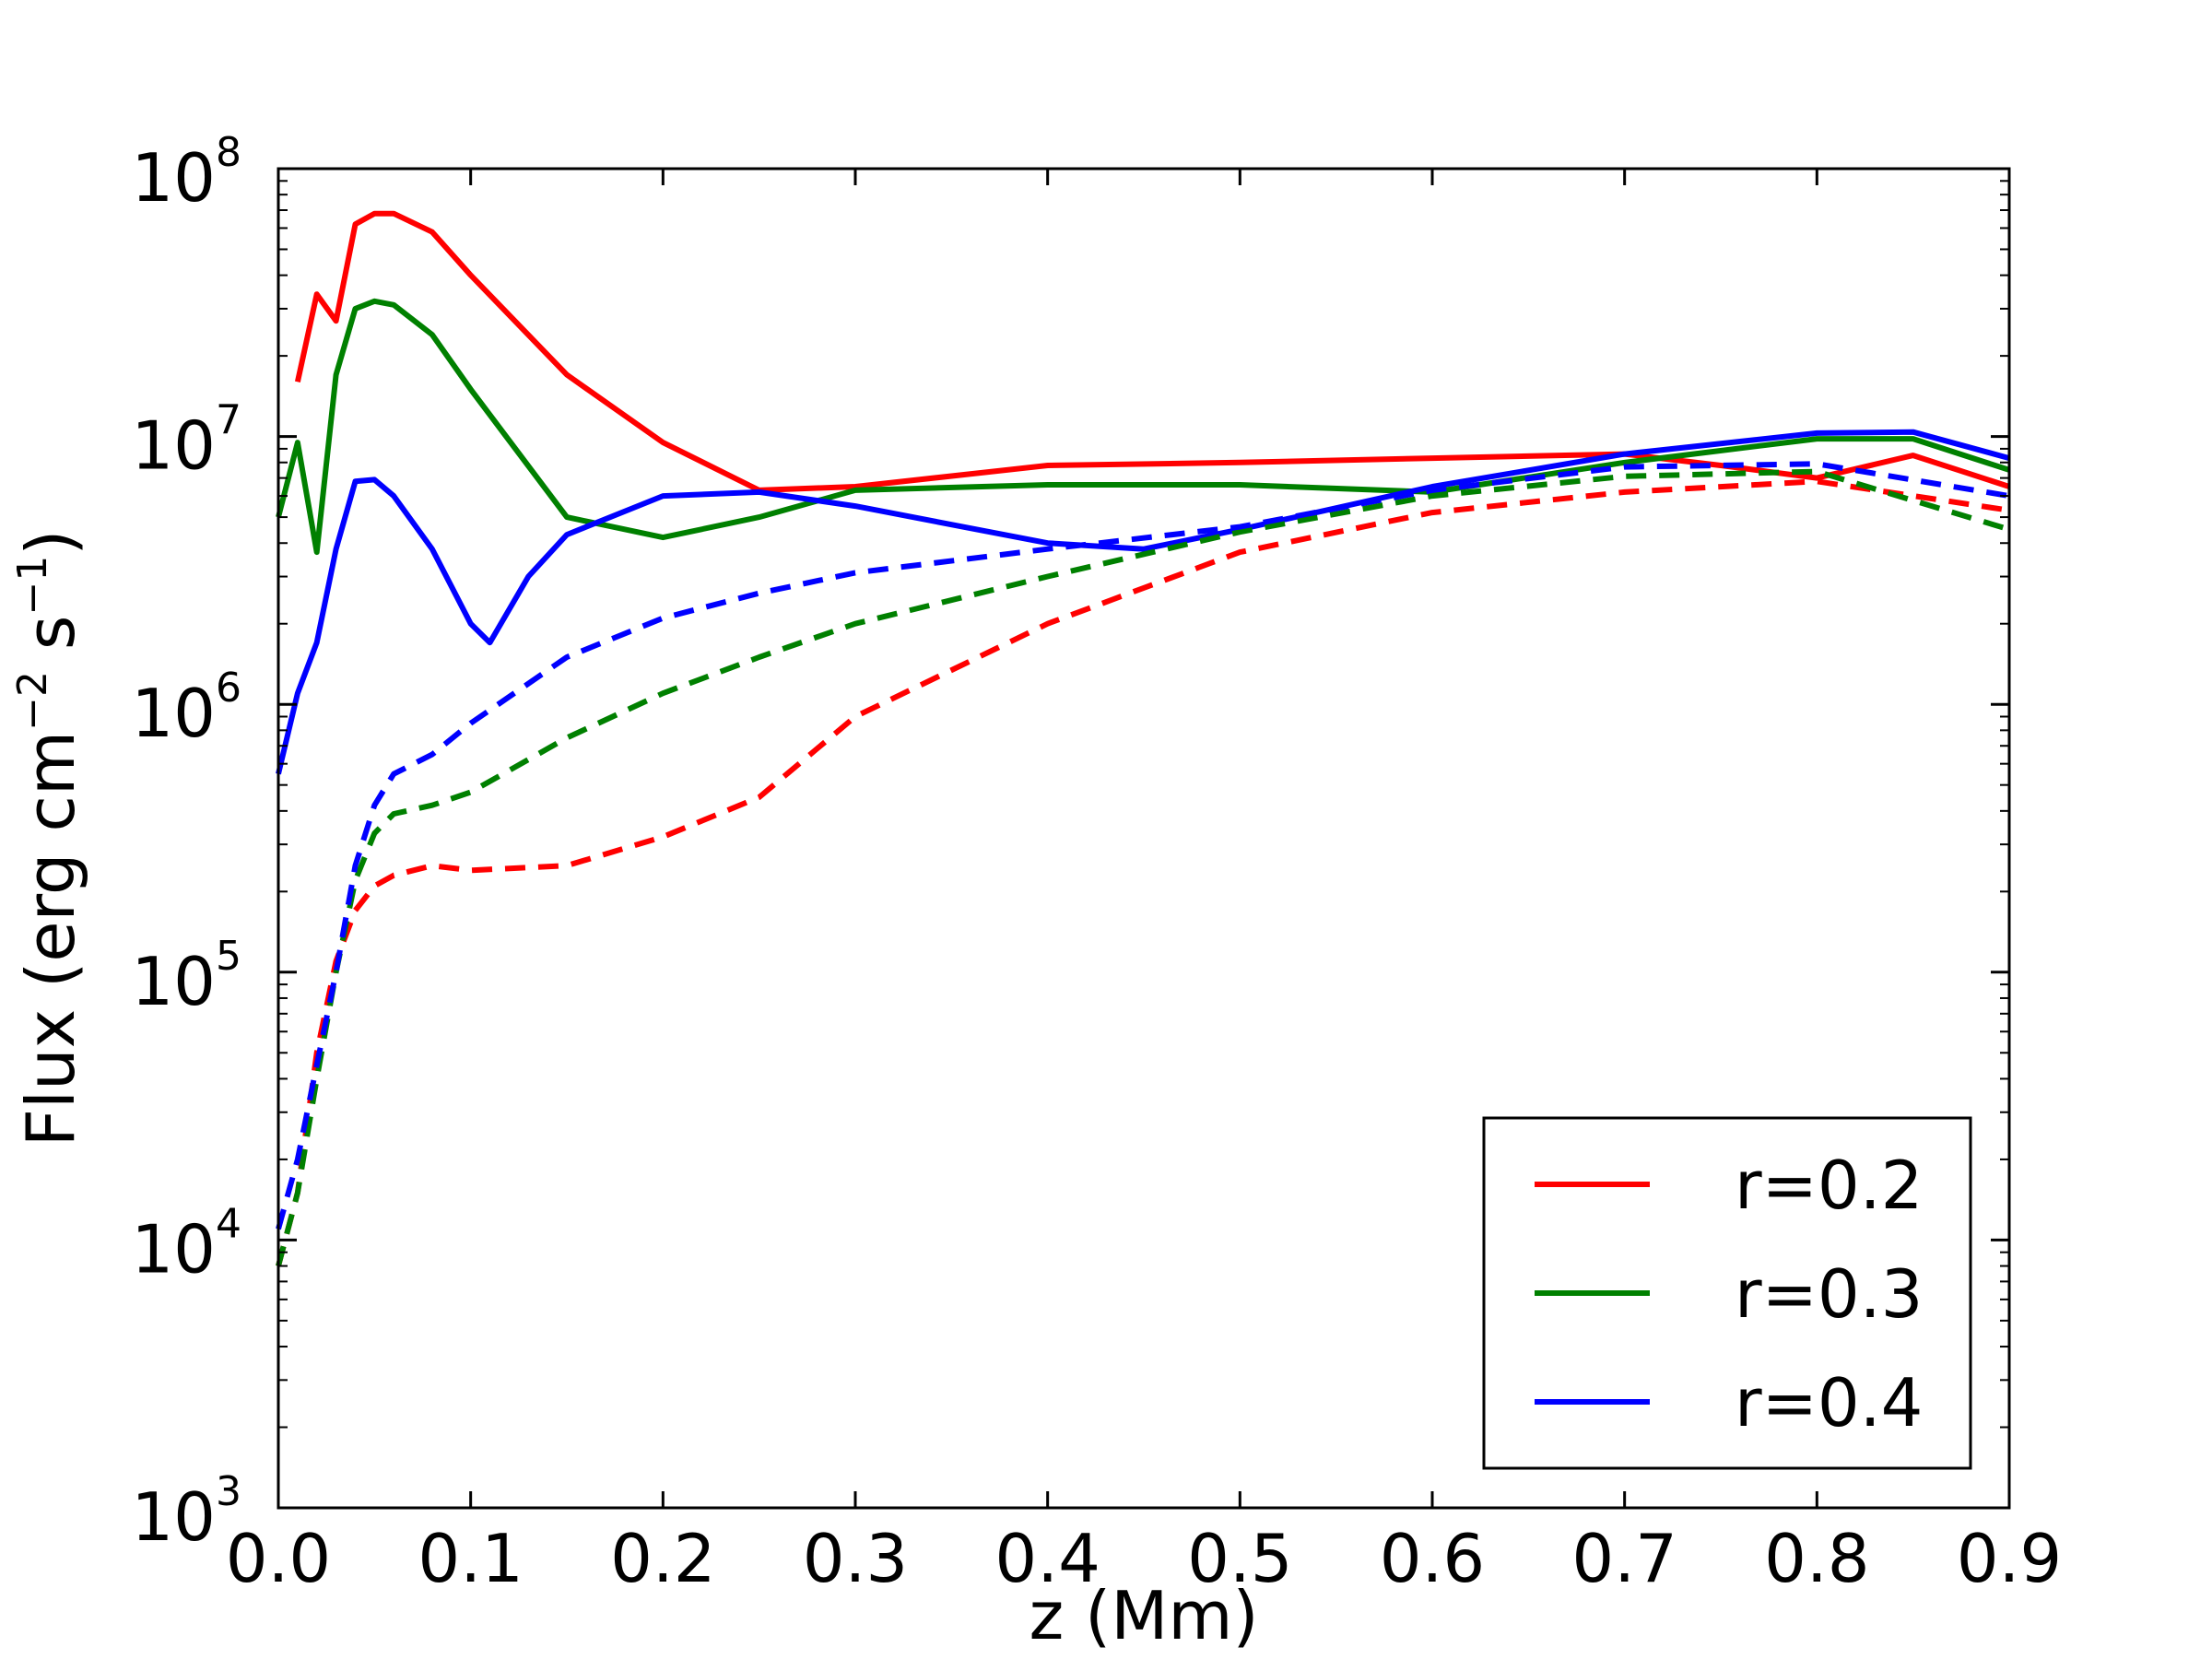 The image size is (2212, 1659). What do you see at coordinates (32, 701) in the screenshot?
I see `y-axis-title-exp1: −2` at bounding box center [32, 701].